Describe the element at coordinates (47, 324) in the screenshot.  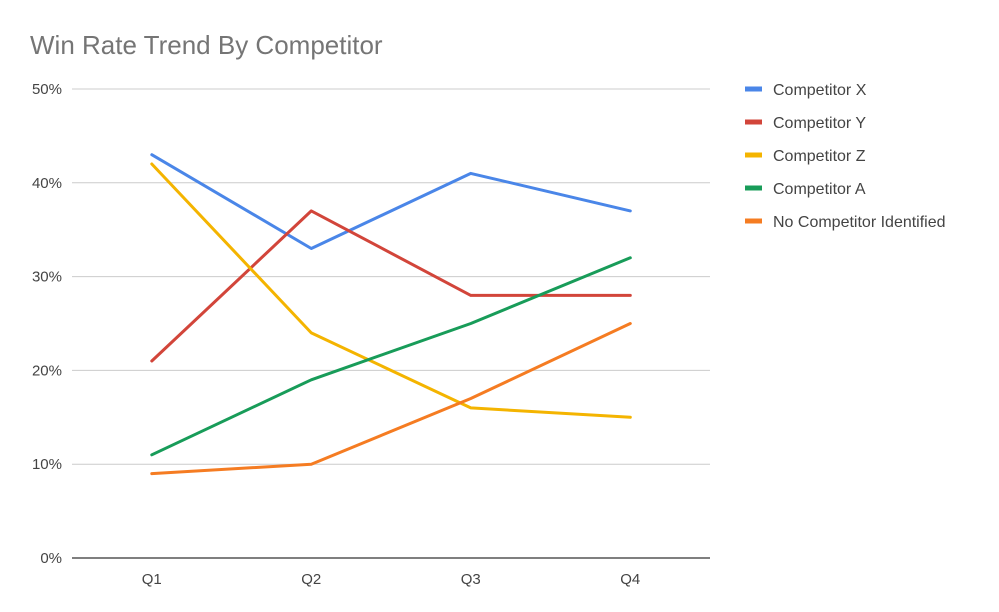
I see `y-axis-ticks: 0% 10% 20% 30% 40% 50%` at that location.